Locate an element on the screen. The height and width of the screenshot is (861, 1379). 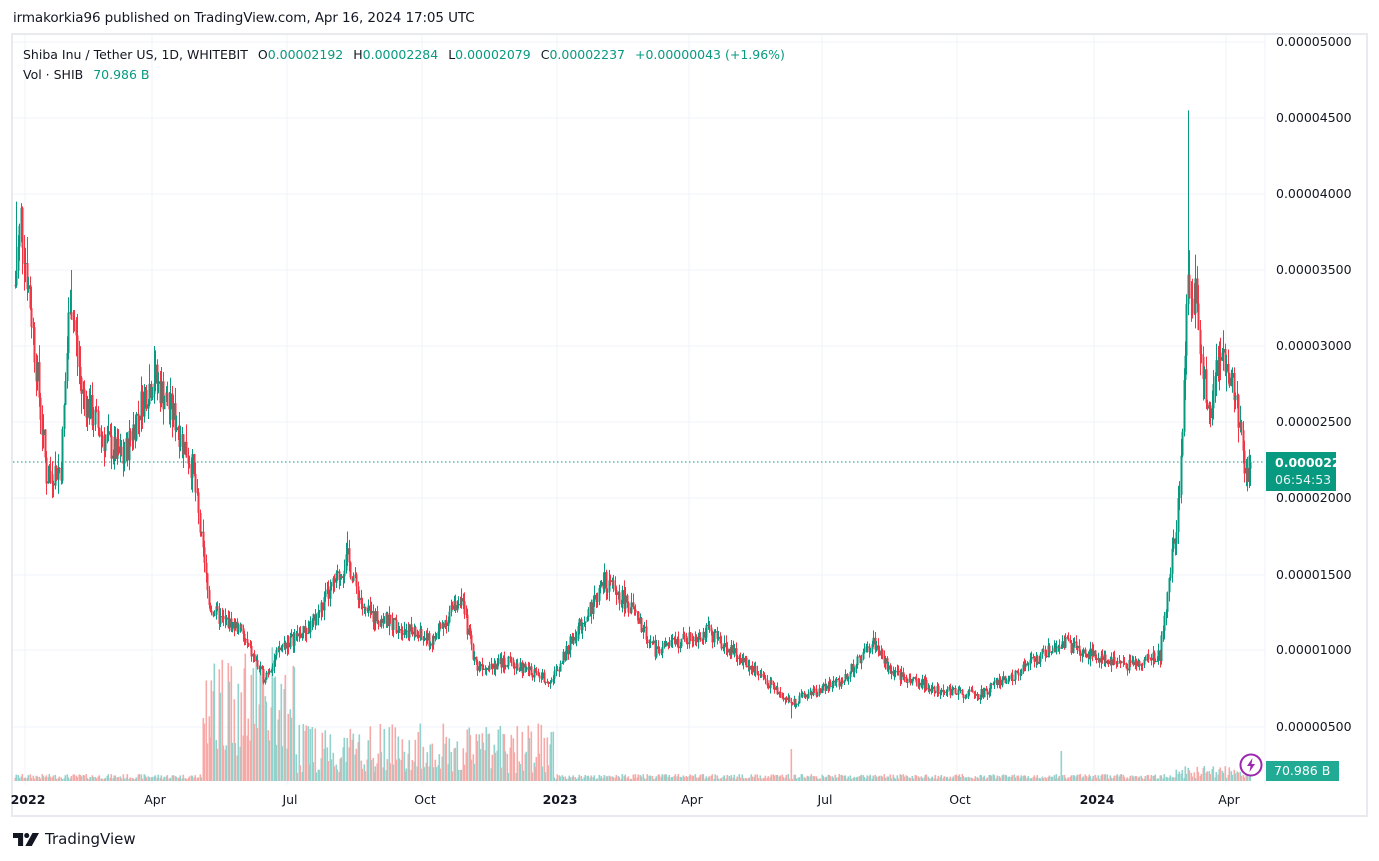
high-value: 0.00002284 is located at coordinates (400, 54).